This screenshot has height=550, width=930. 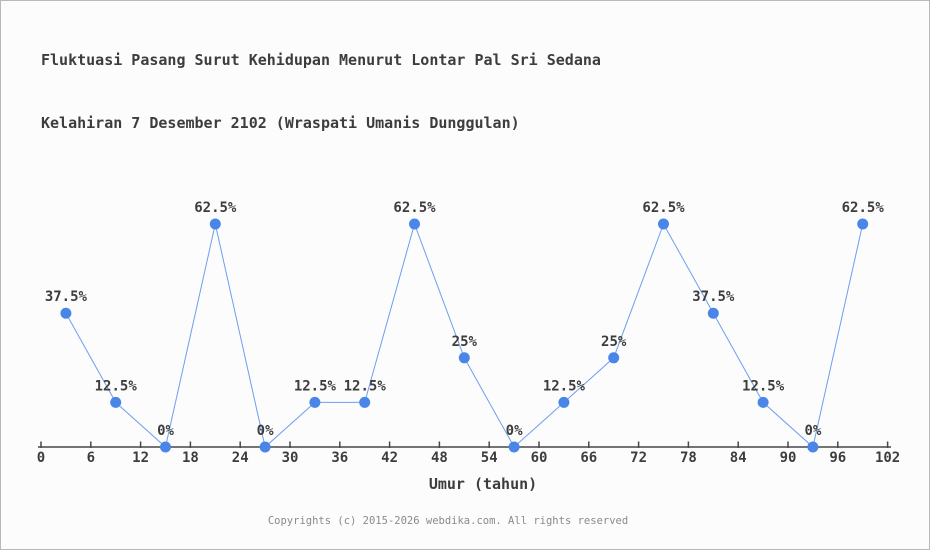 I want to click on x-axis-tick-label: 96, so click(x=837, y=458).